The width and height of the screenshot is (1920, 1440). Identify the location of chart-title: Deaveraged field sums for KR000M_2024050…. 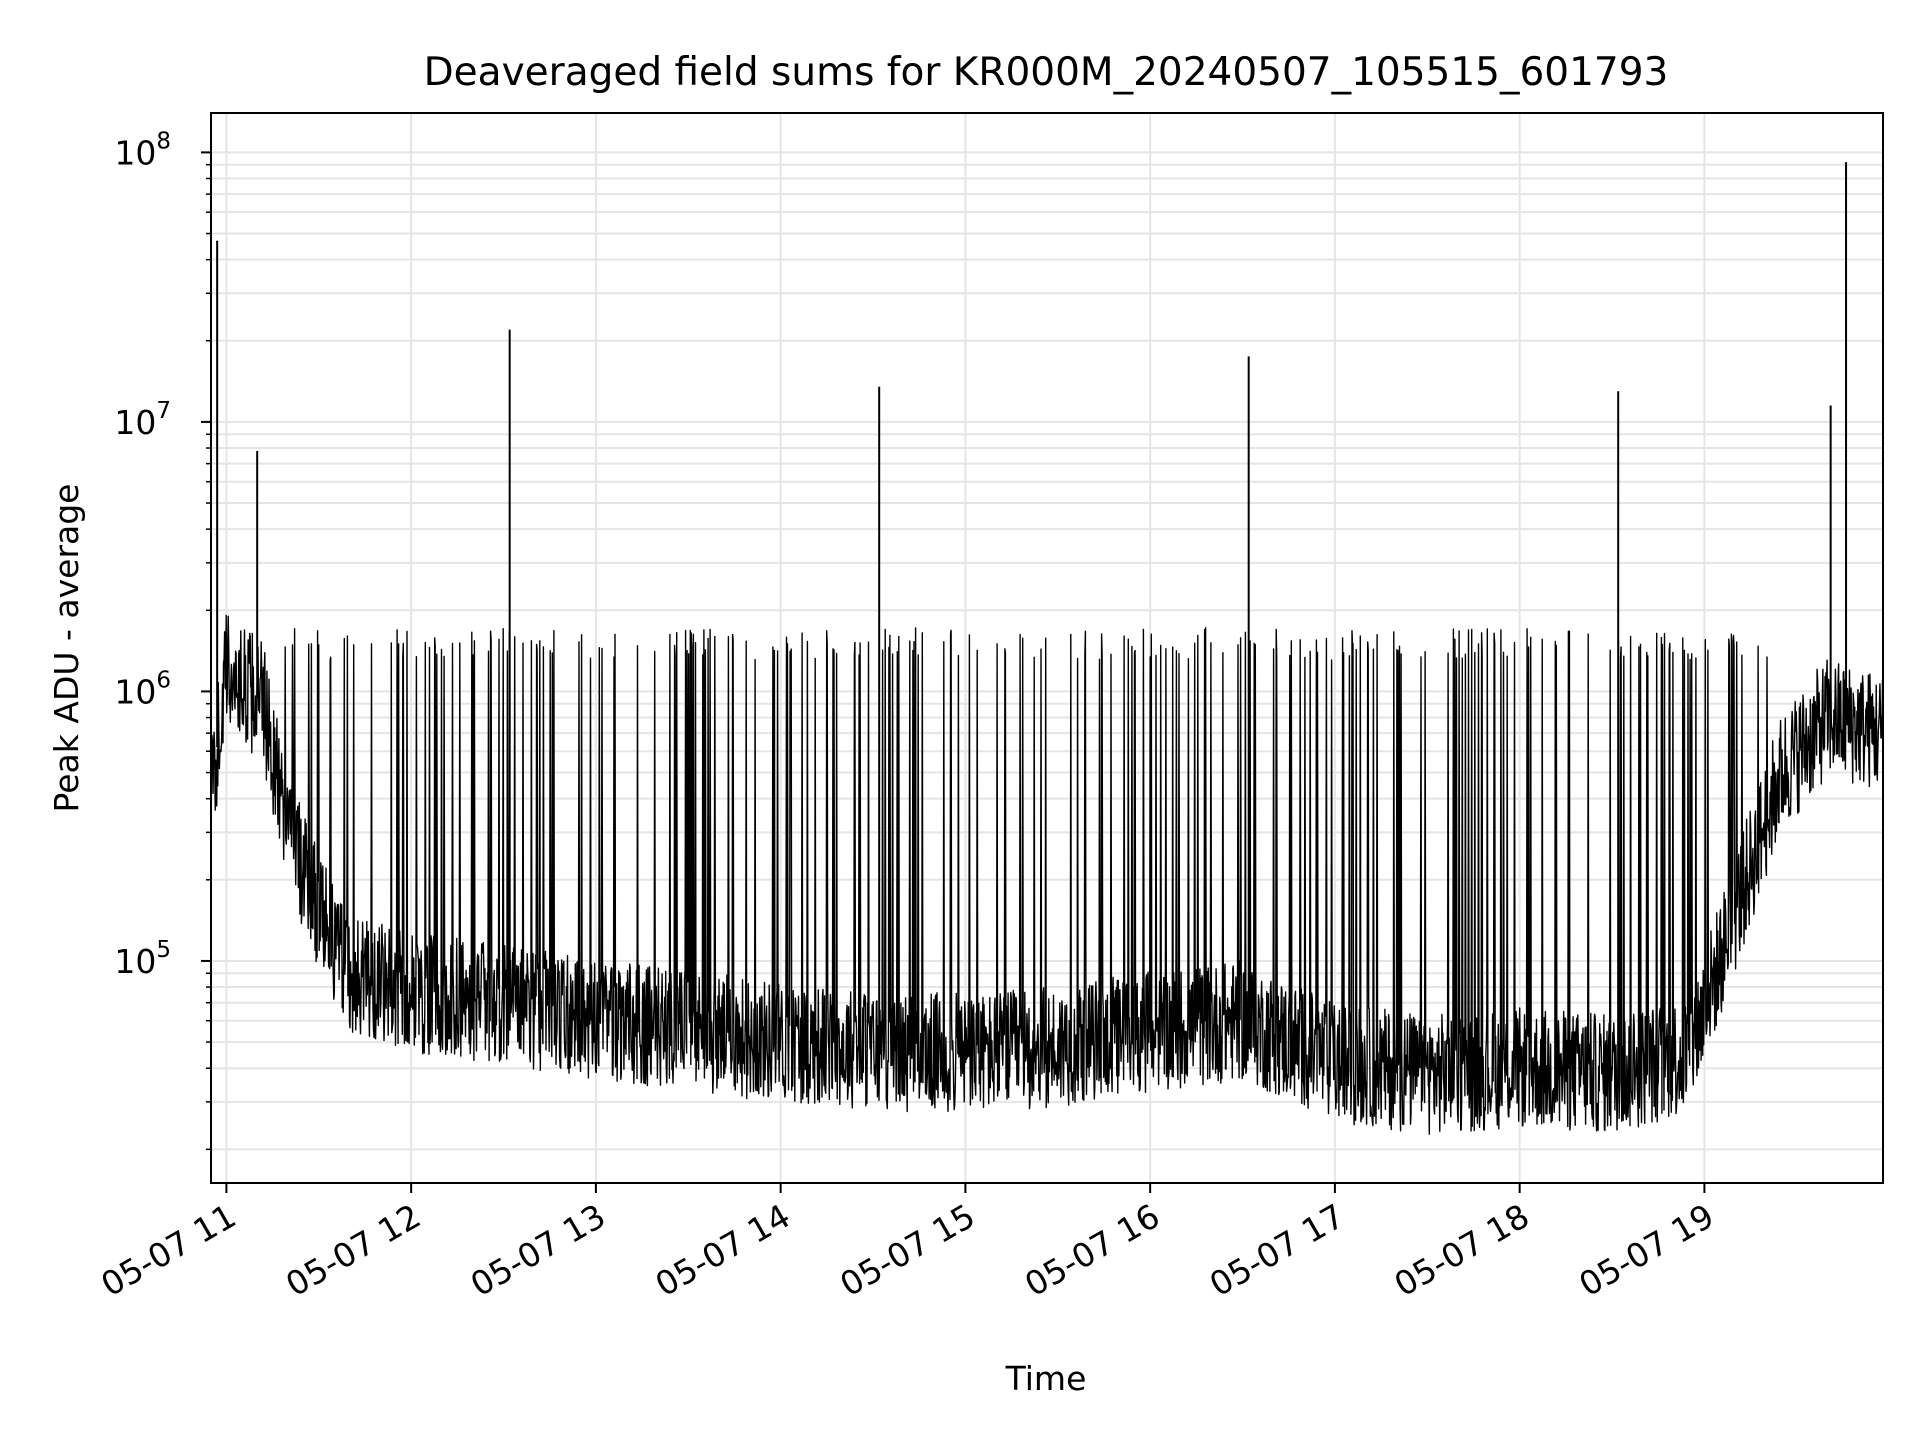
(1046, 72).